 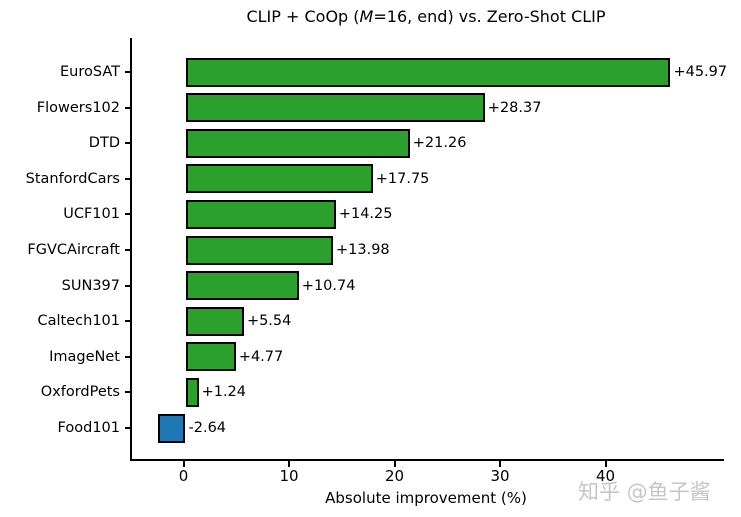 What do you see at coordinates (171, 428) in the screenshot?
I see `bar-food101` at bounding box center [171, 428].